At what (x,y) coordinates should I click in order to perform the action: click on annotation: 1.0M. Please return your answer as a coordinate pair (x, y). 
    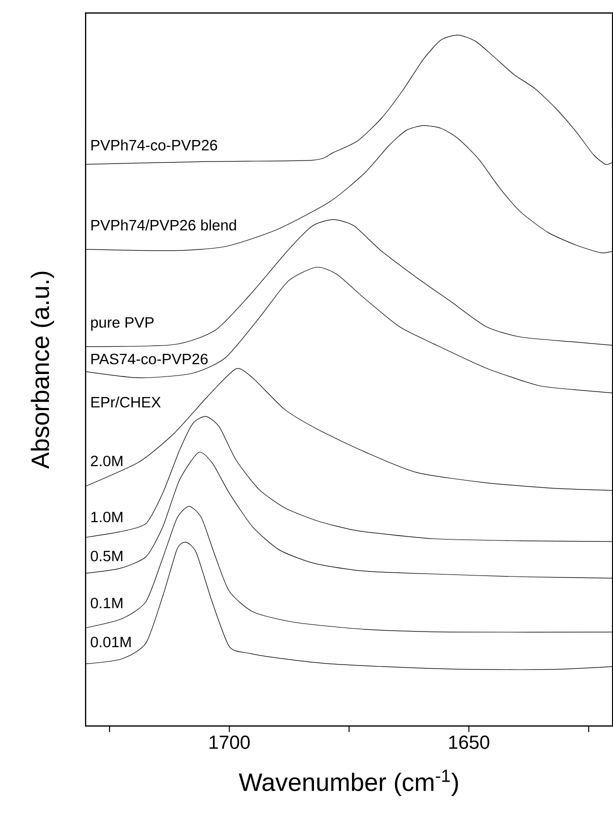
    Looking at the image, I should click on (106, 517).